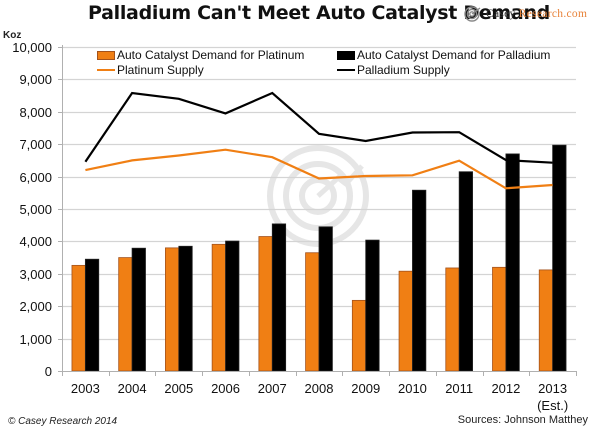 This screenshot has height=435, width=600. I want to click on watermark-logo-icon, so click(318, 196).